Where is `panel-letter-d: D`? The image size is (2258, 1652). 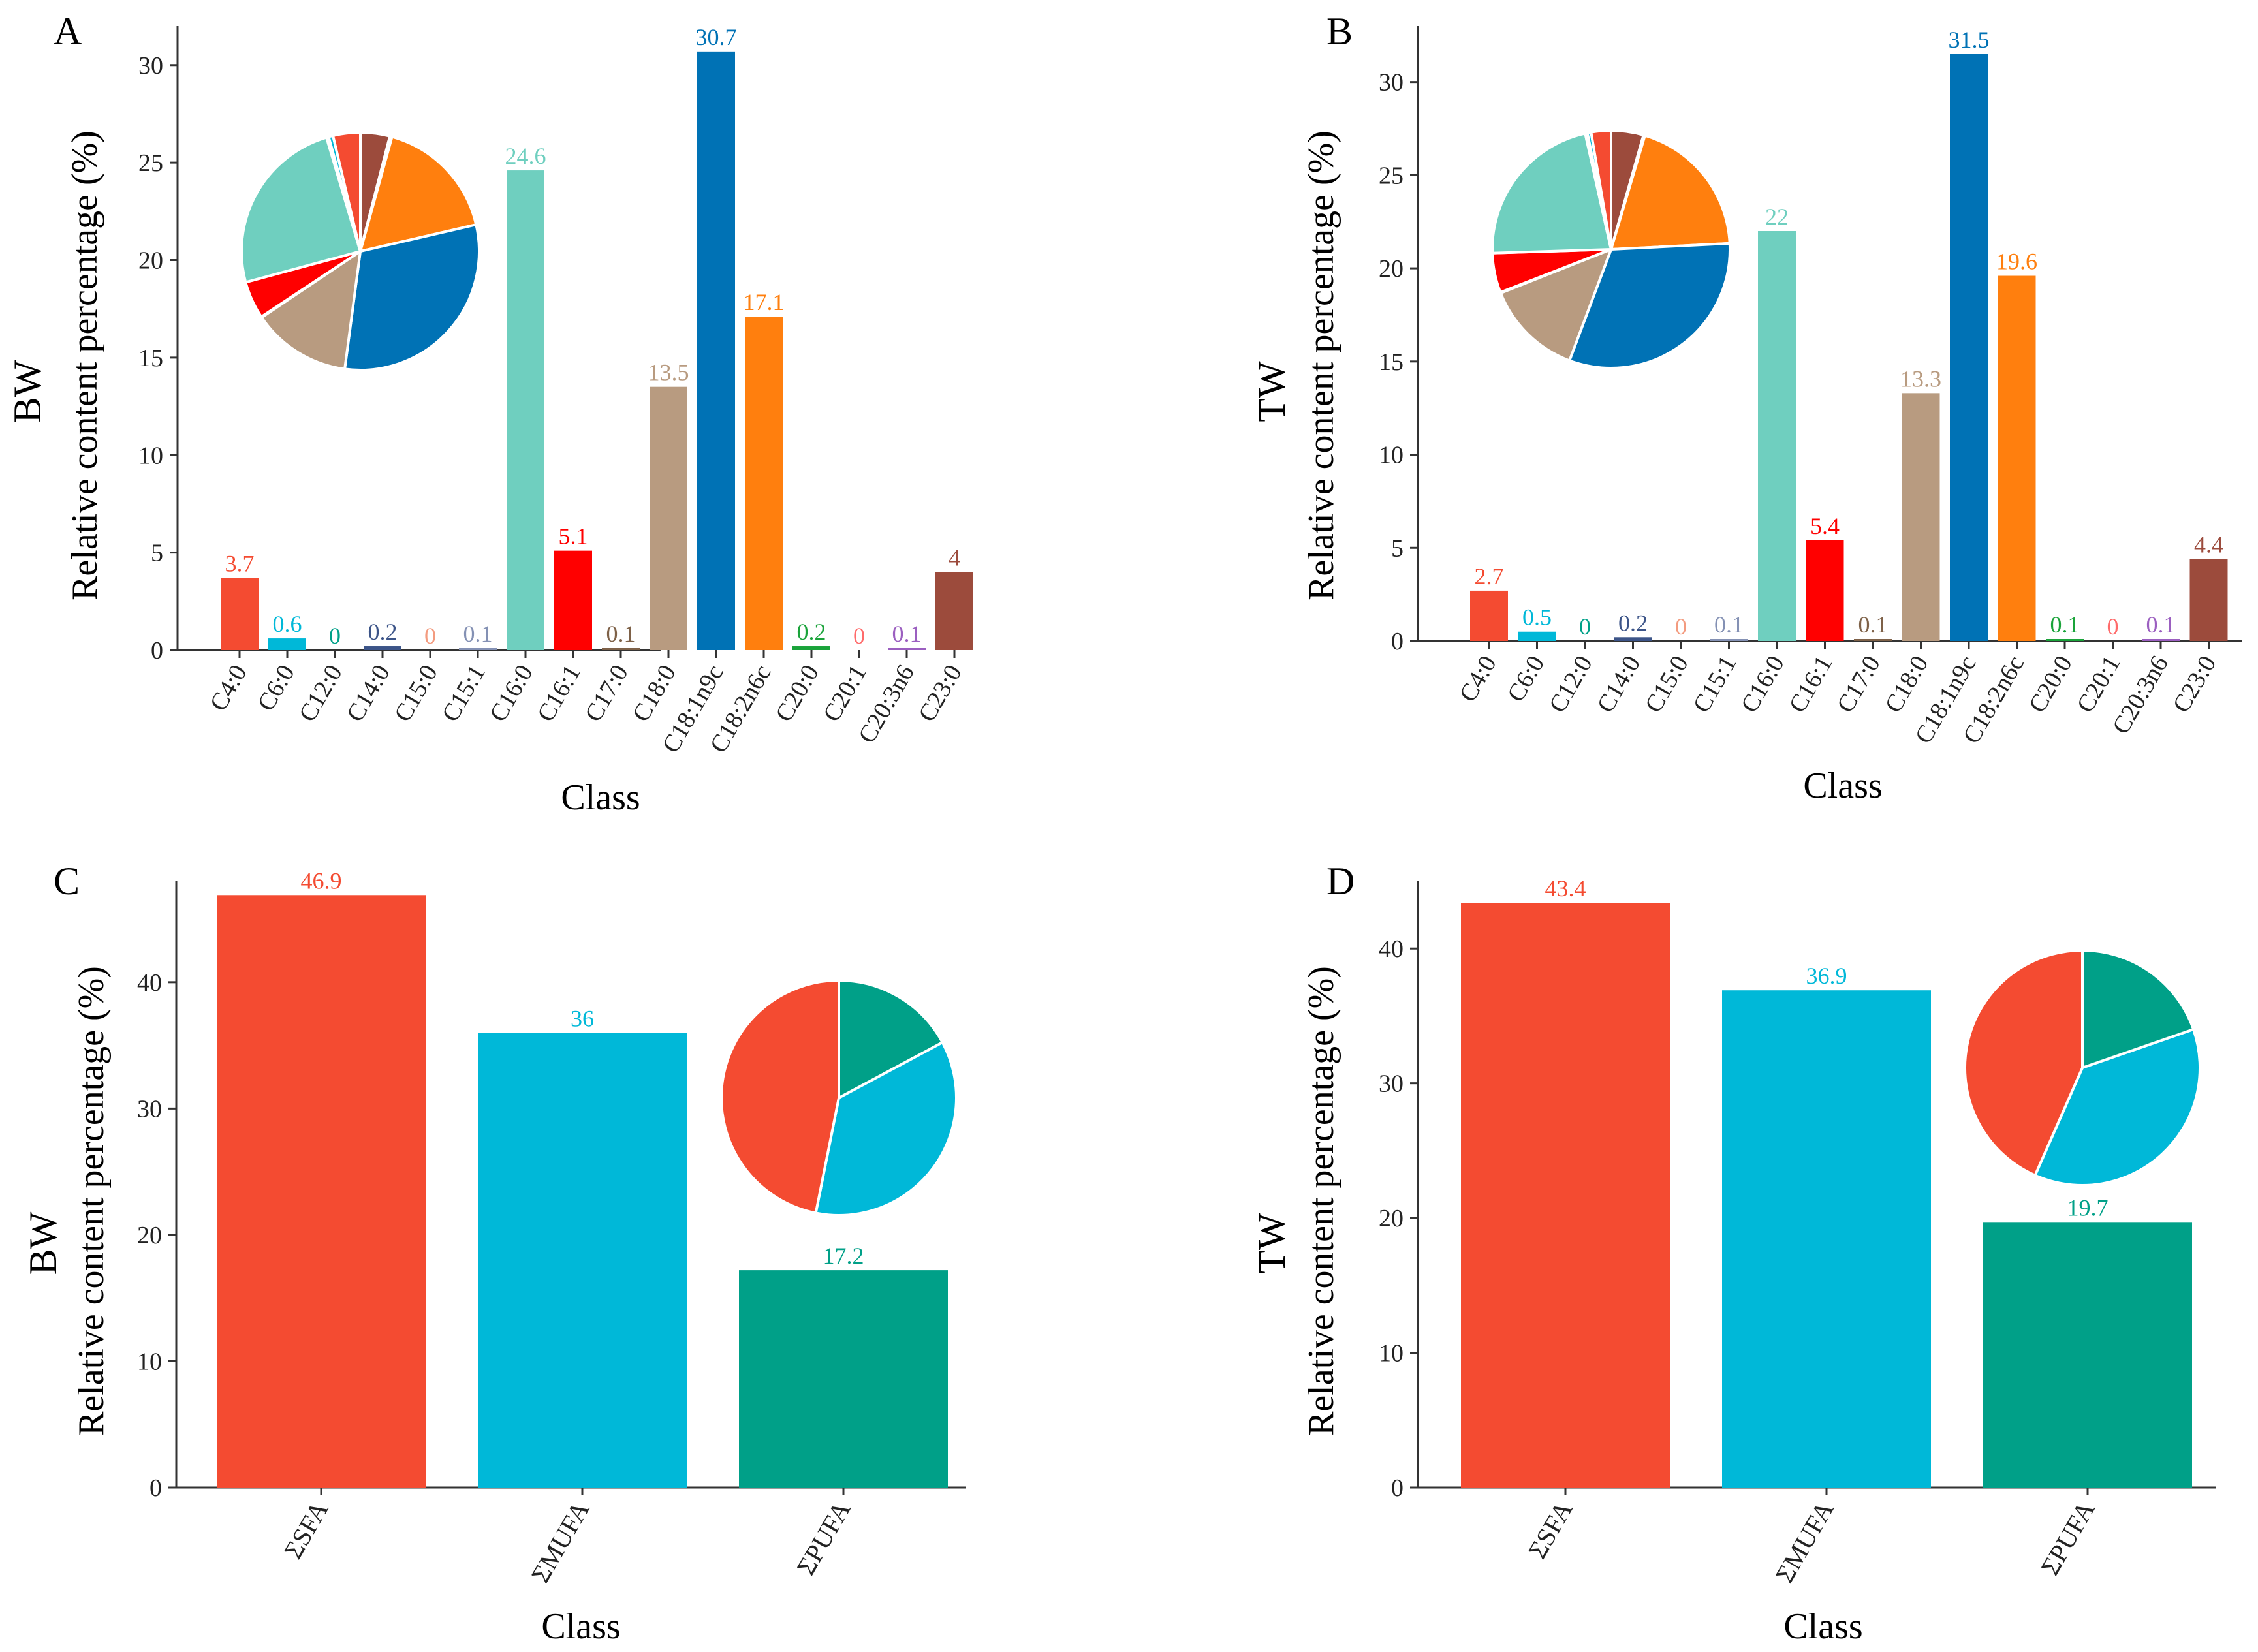
panel-letter-d: D is located at coordinates (1340, 881).